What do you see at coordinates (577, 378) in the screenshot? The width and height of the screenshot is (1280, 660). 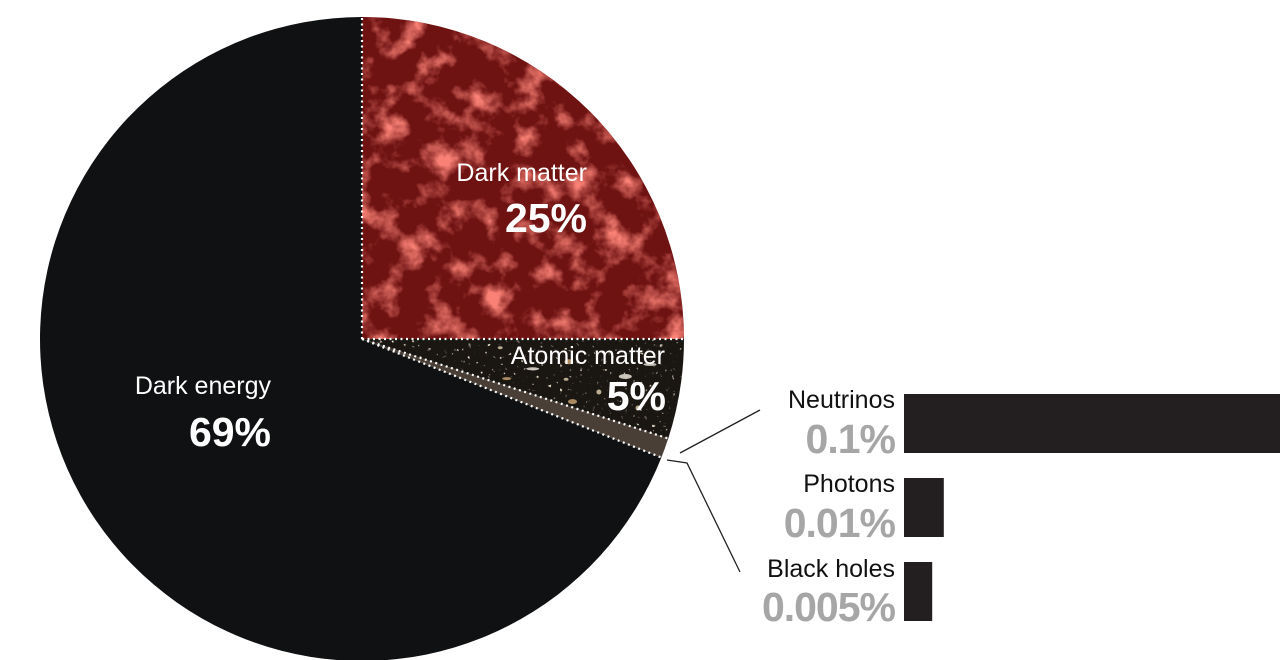 I see `galaxy-dots` at bounding box center [577, 378].